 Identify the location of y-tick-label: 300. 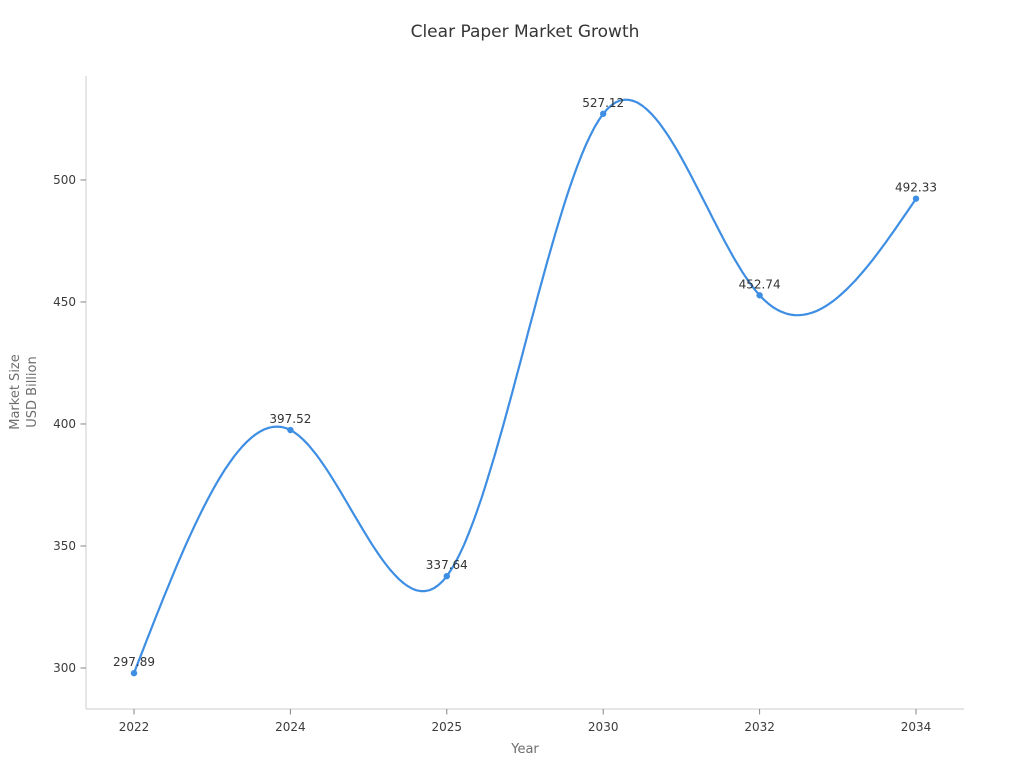
(64, 668).